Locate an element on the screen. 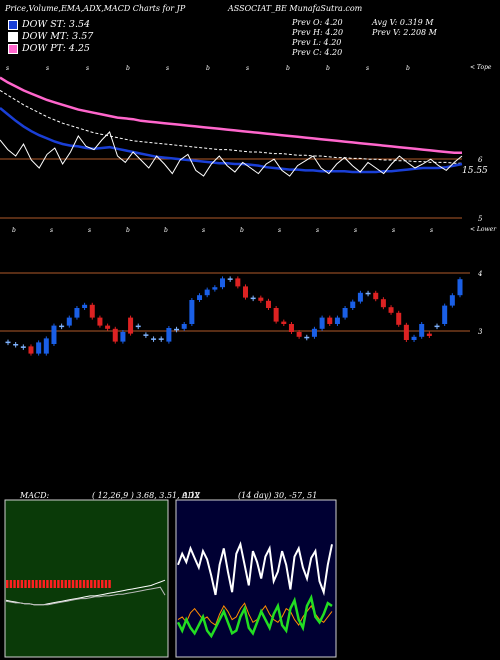  ema-line-dow-mt is located at coordinates (231, 126).